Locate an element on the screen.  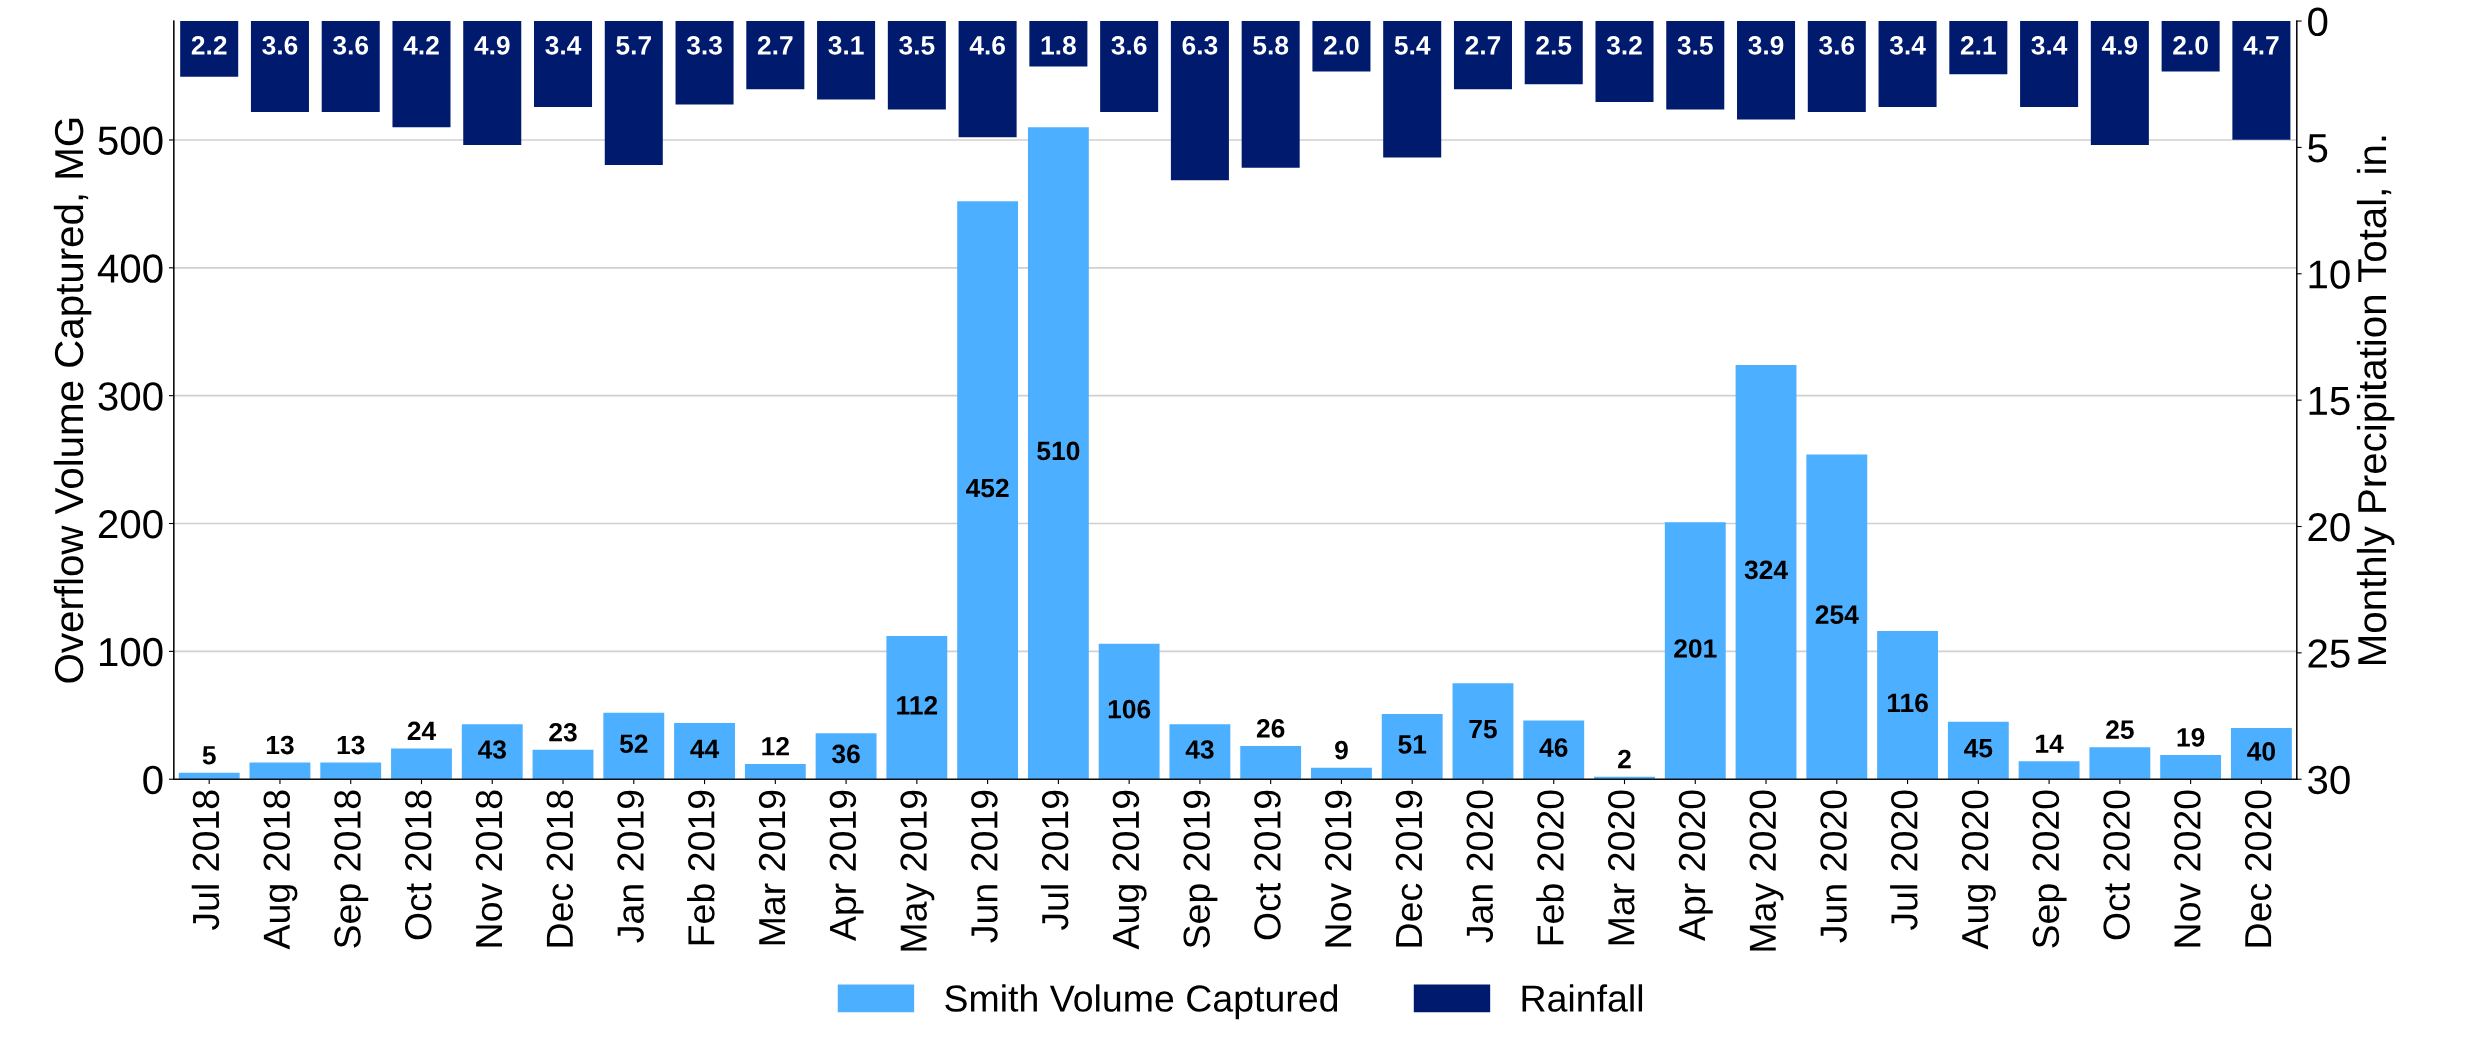
data-label: 19 is located at coordinates (2191, 737).